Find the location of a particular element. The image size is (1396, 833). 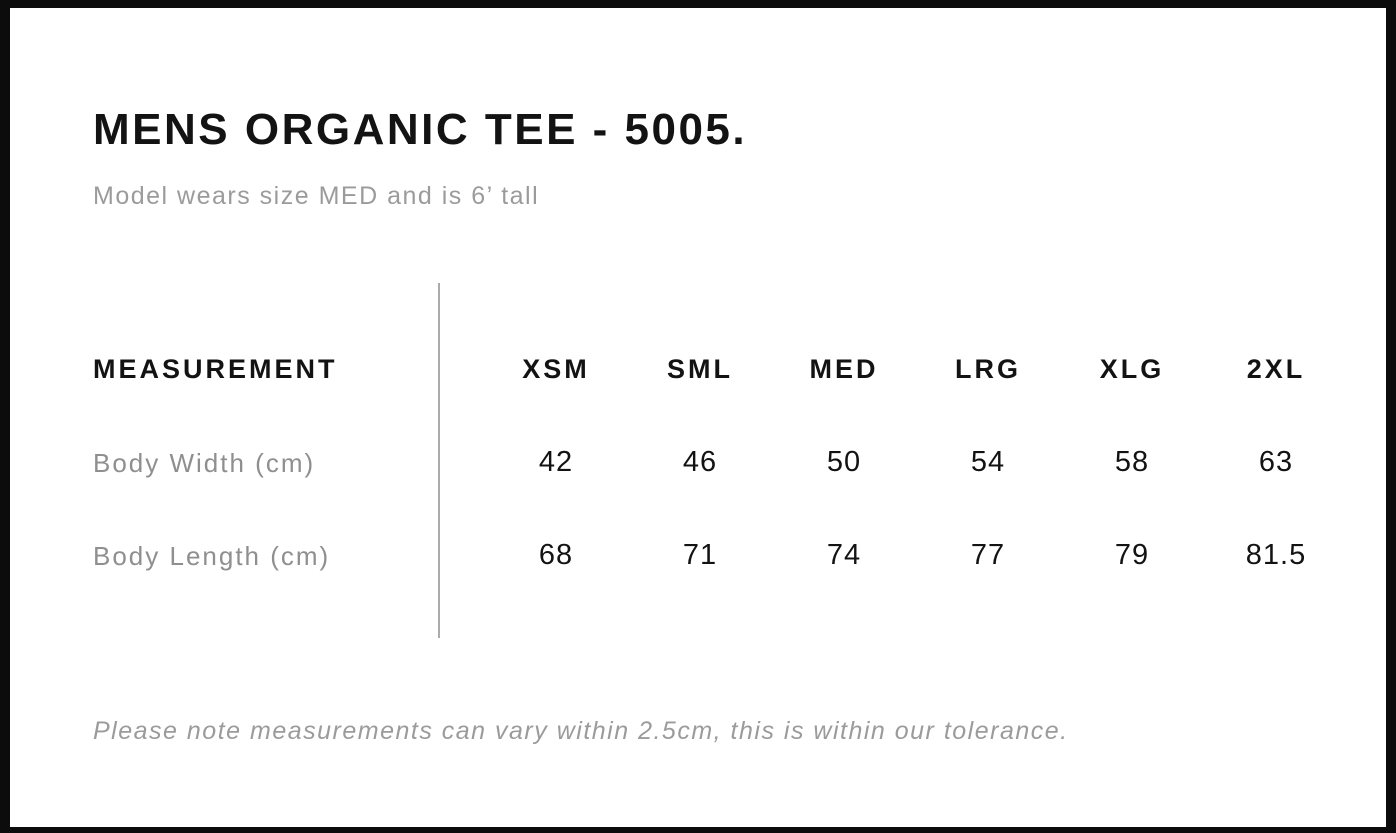

column-header-med: MED is located at coordinates (844, 369).